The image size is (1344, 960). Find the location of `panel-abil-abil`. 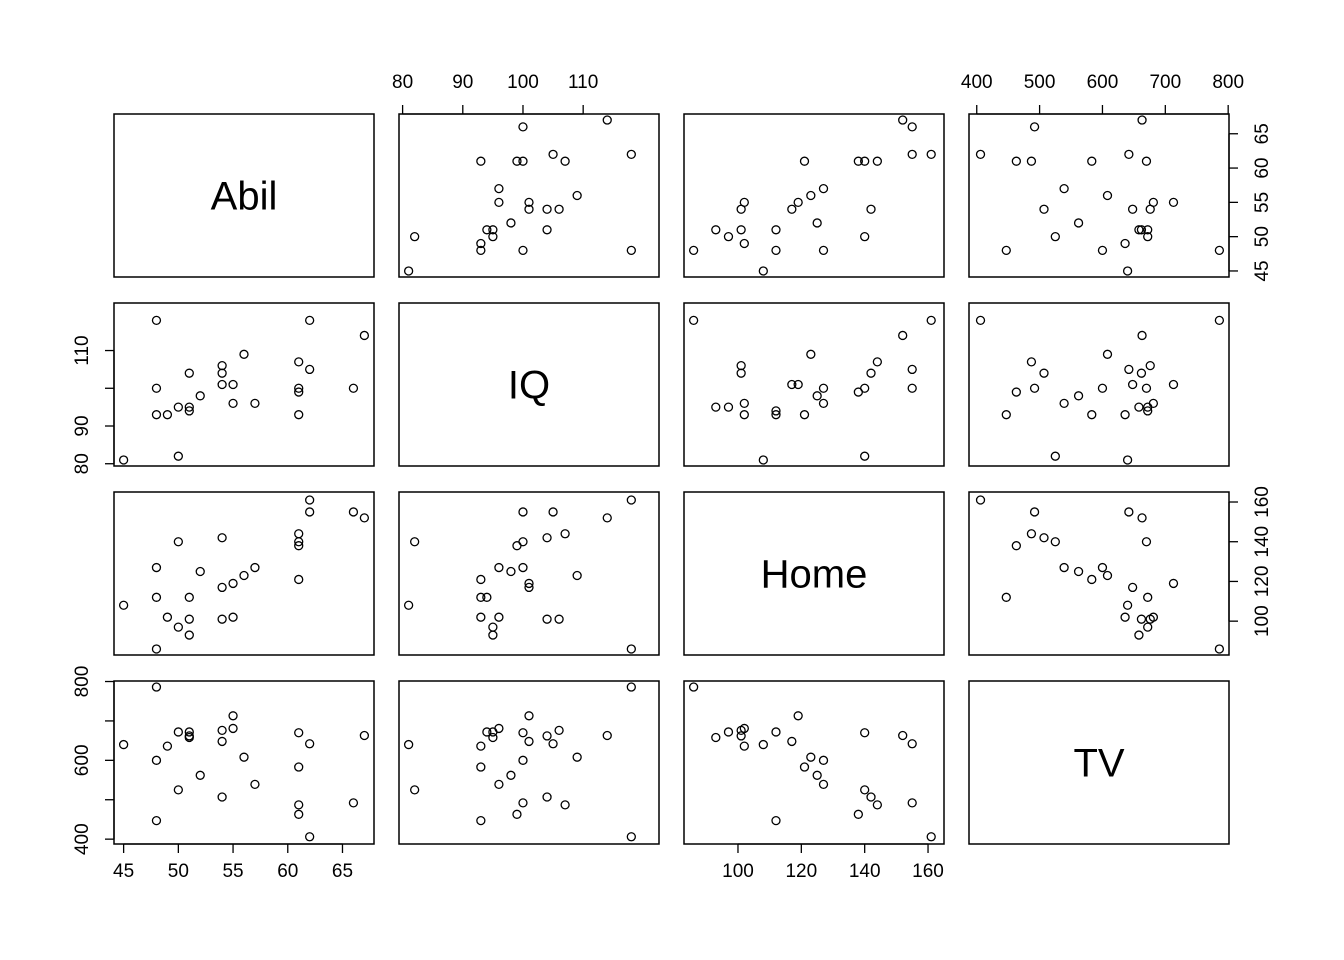

panel-abil-abil is located at coordinates (244, 195).